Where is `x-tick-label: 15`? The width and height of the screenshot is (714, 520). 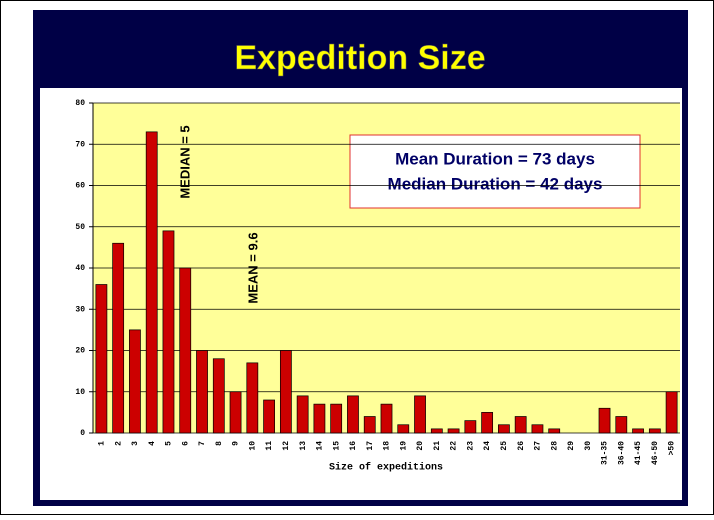 x-tick-label: 15 is located at coordinates (336, 446).